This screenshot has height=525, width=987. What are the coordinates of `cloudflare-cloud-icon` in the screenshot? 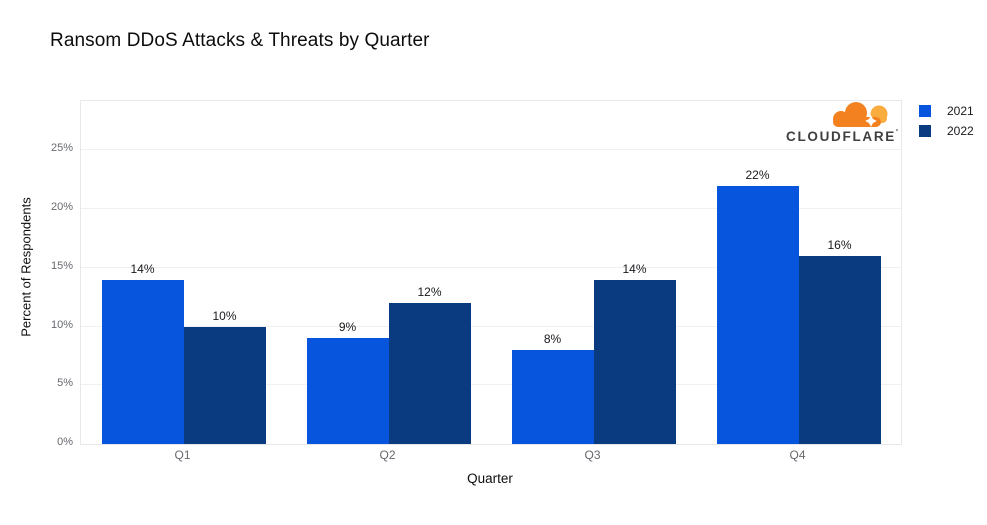 It's located at (860, 114).